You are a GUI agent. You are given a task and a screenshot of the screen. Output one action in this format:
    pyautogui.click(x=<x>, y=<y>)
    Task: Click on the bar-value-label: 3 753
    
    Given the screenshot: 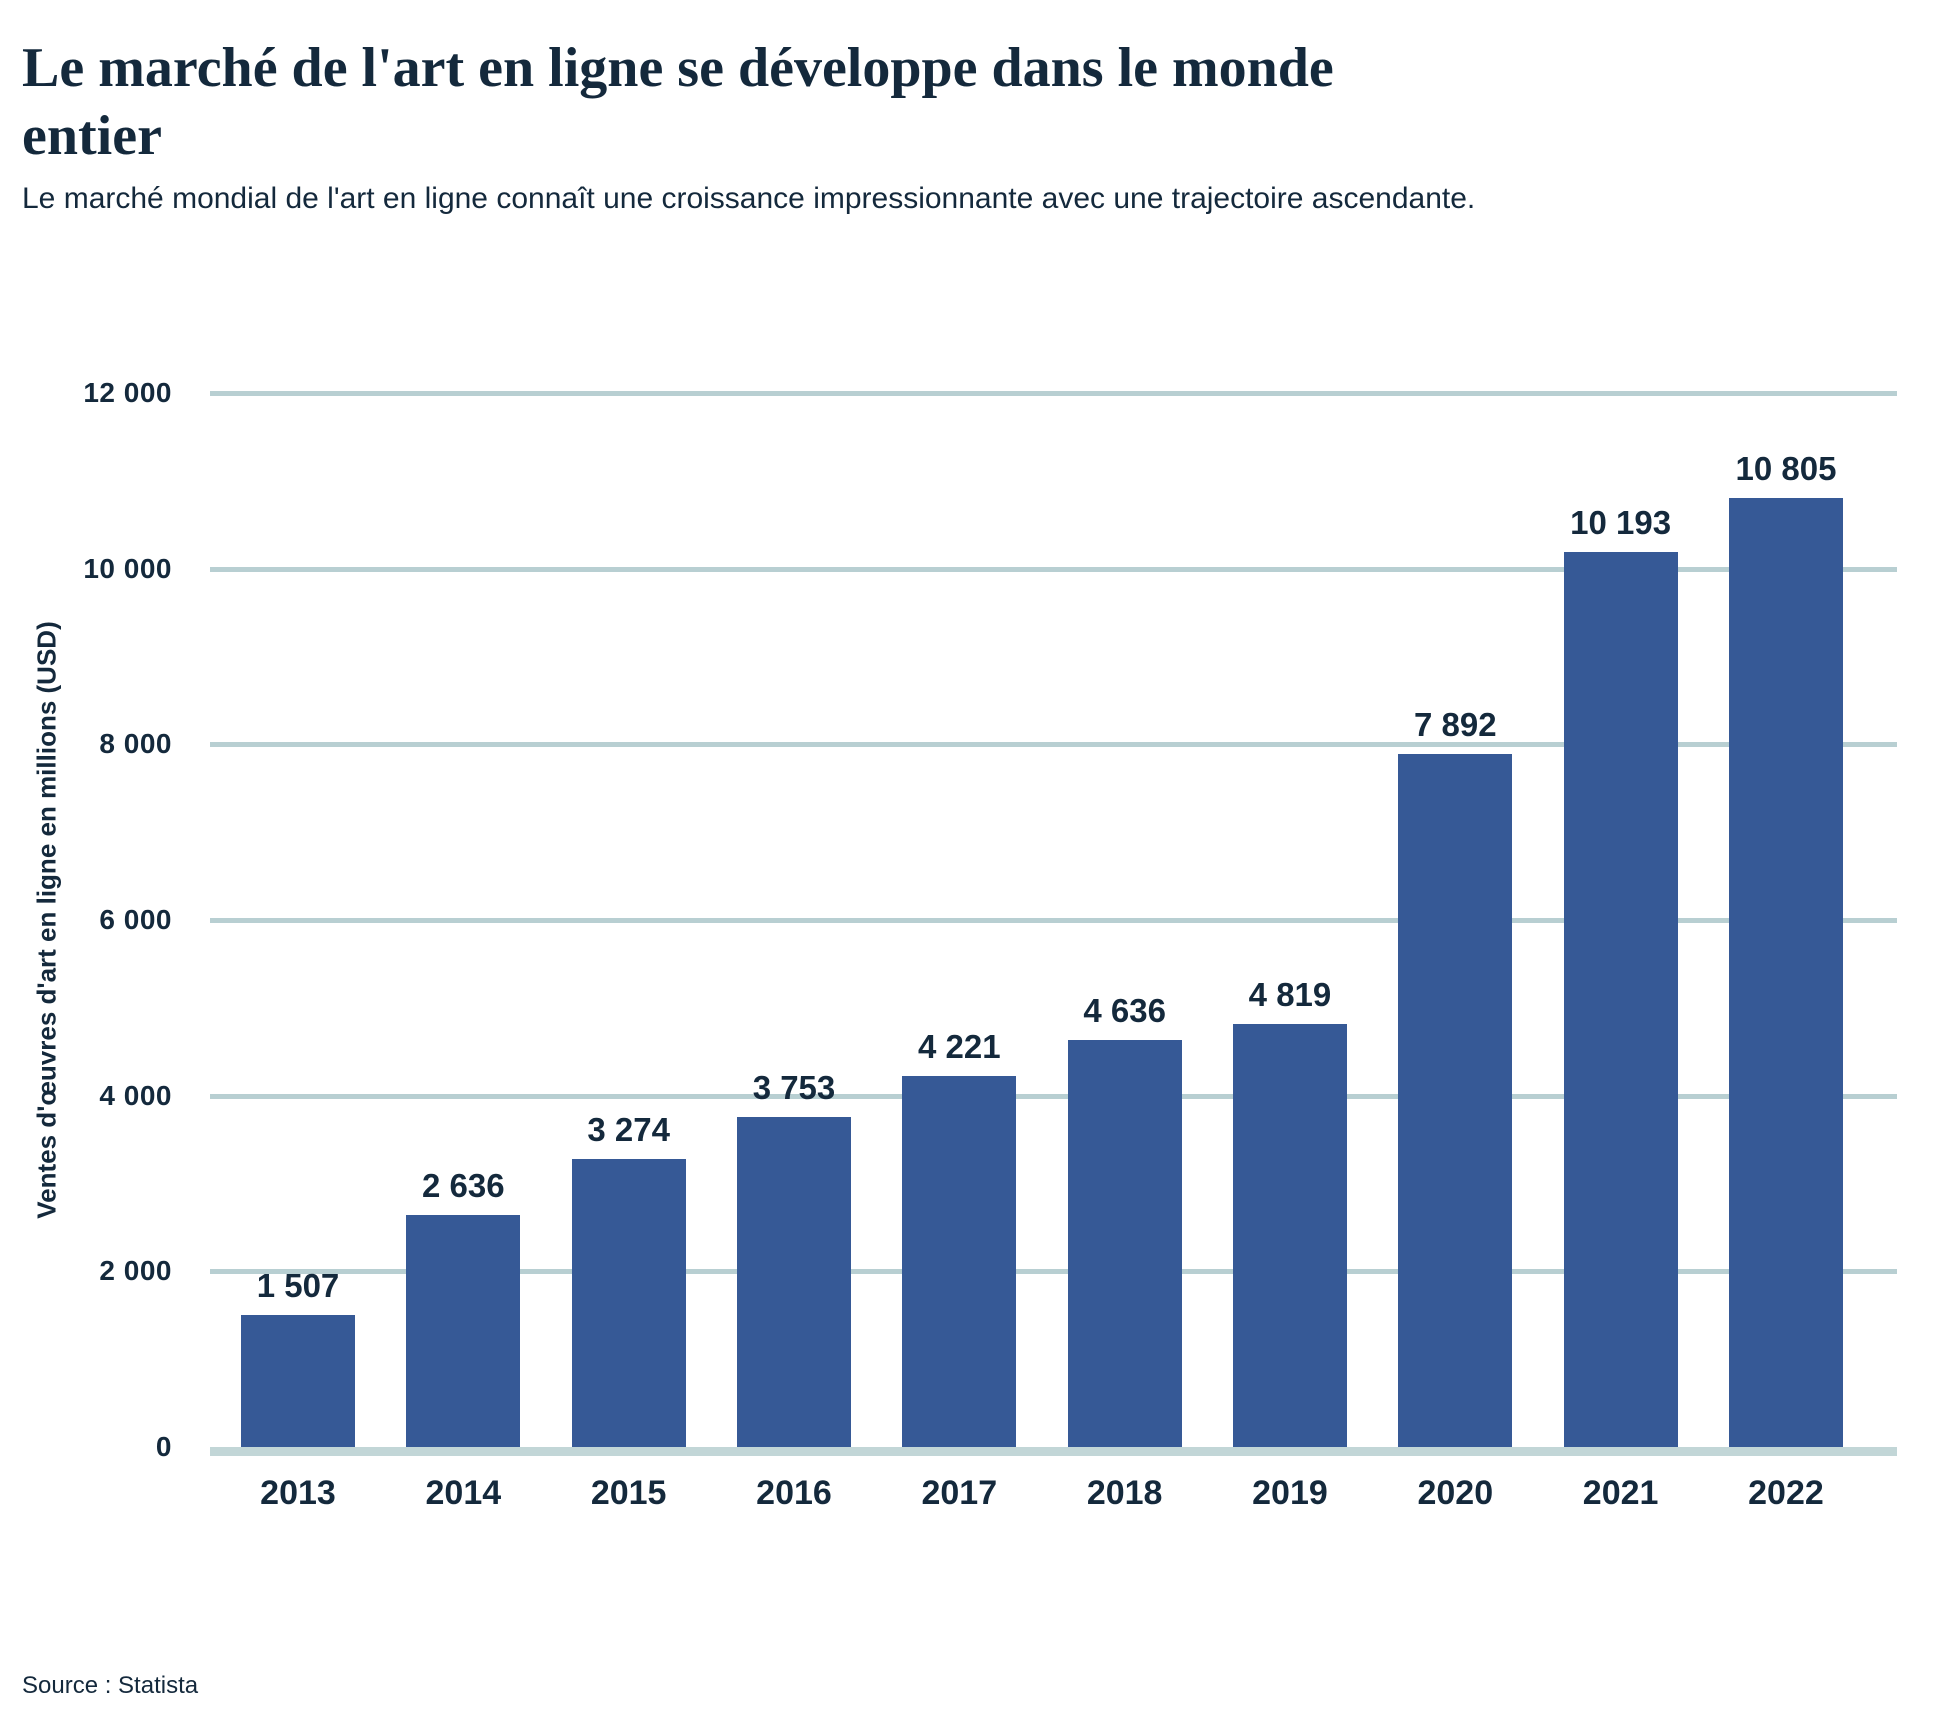 What is the action you would take?
    pyautogui.click(x=794, y=1087)
    